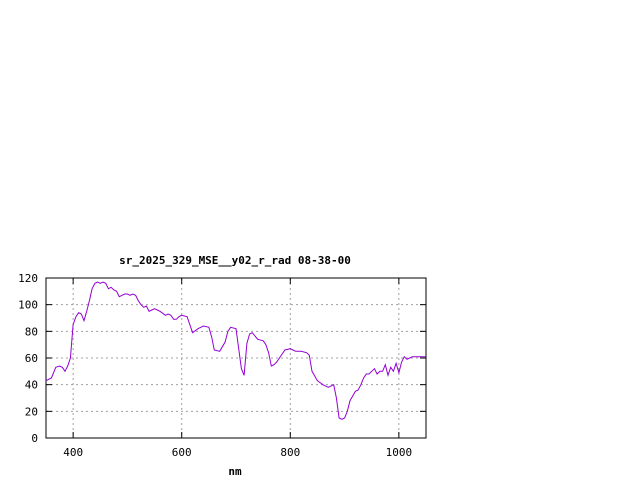 The width and height of the screenshot is (640, 480). Describe the element at coordinates (73, 452) in the screenshot. I see `x-tick-label: 400` at that location.